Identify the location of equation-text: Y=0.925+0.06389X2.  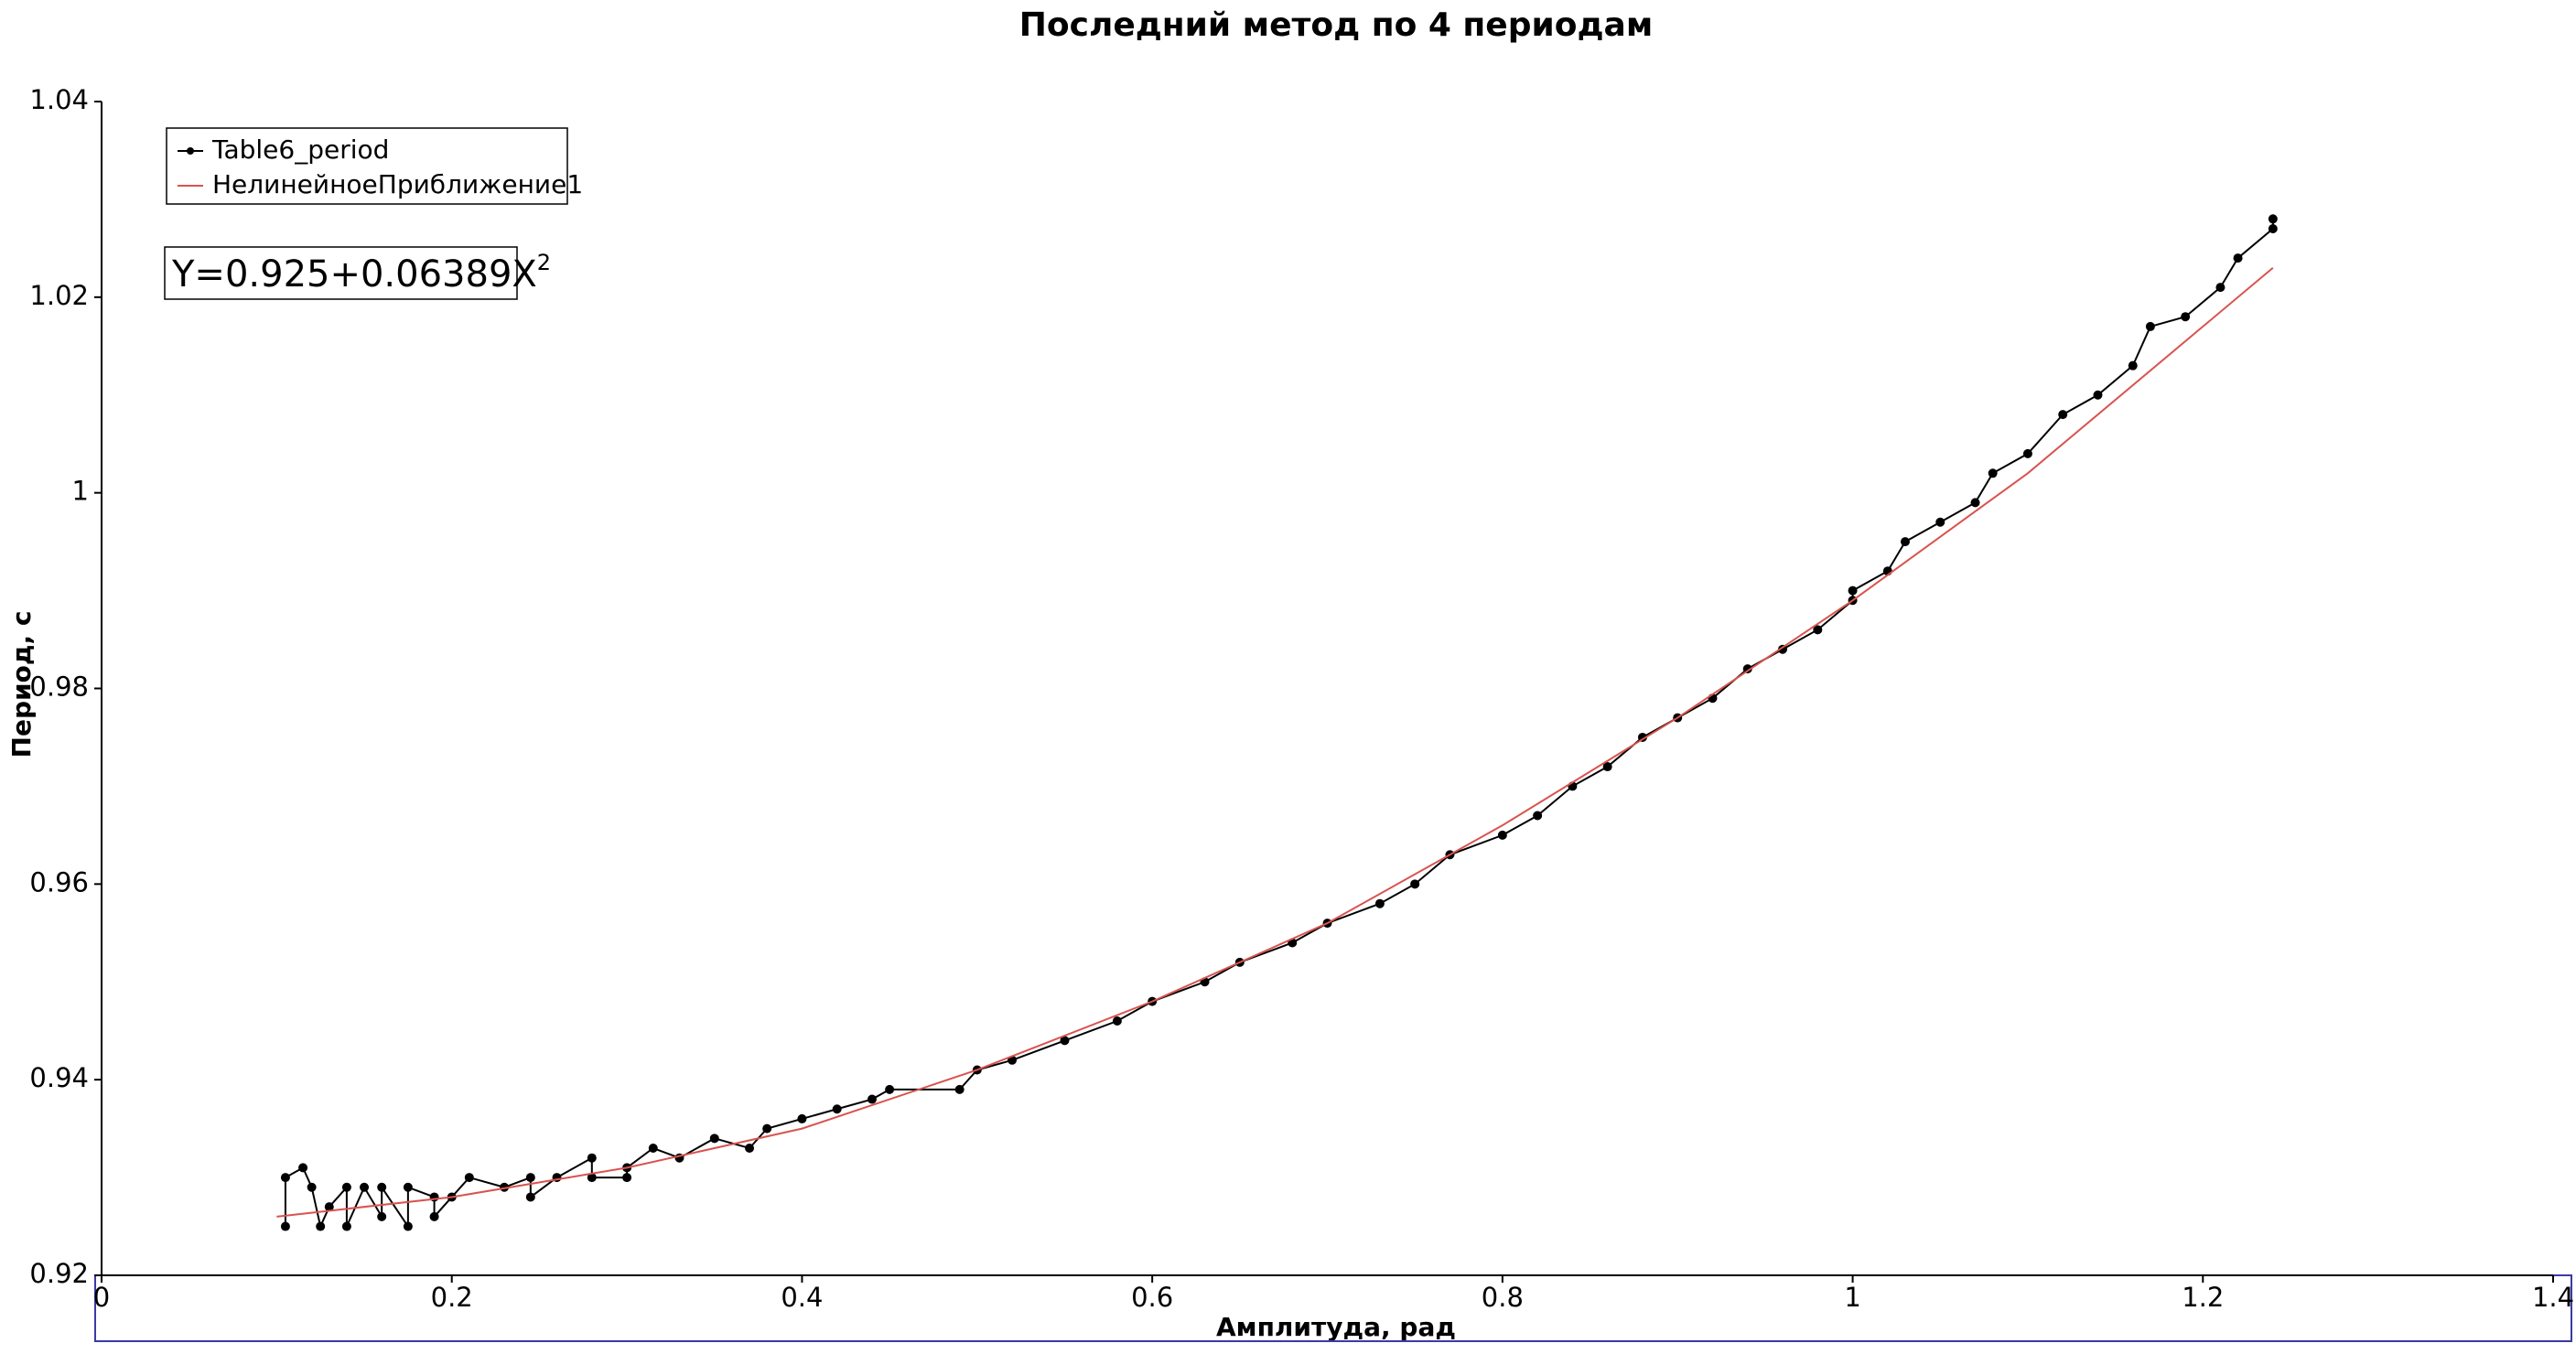
(361, 273).